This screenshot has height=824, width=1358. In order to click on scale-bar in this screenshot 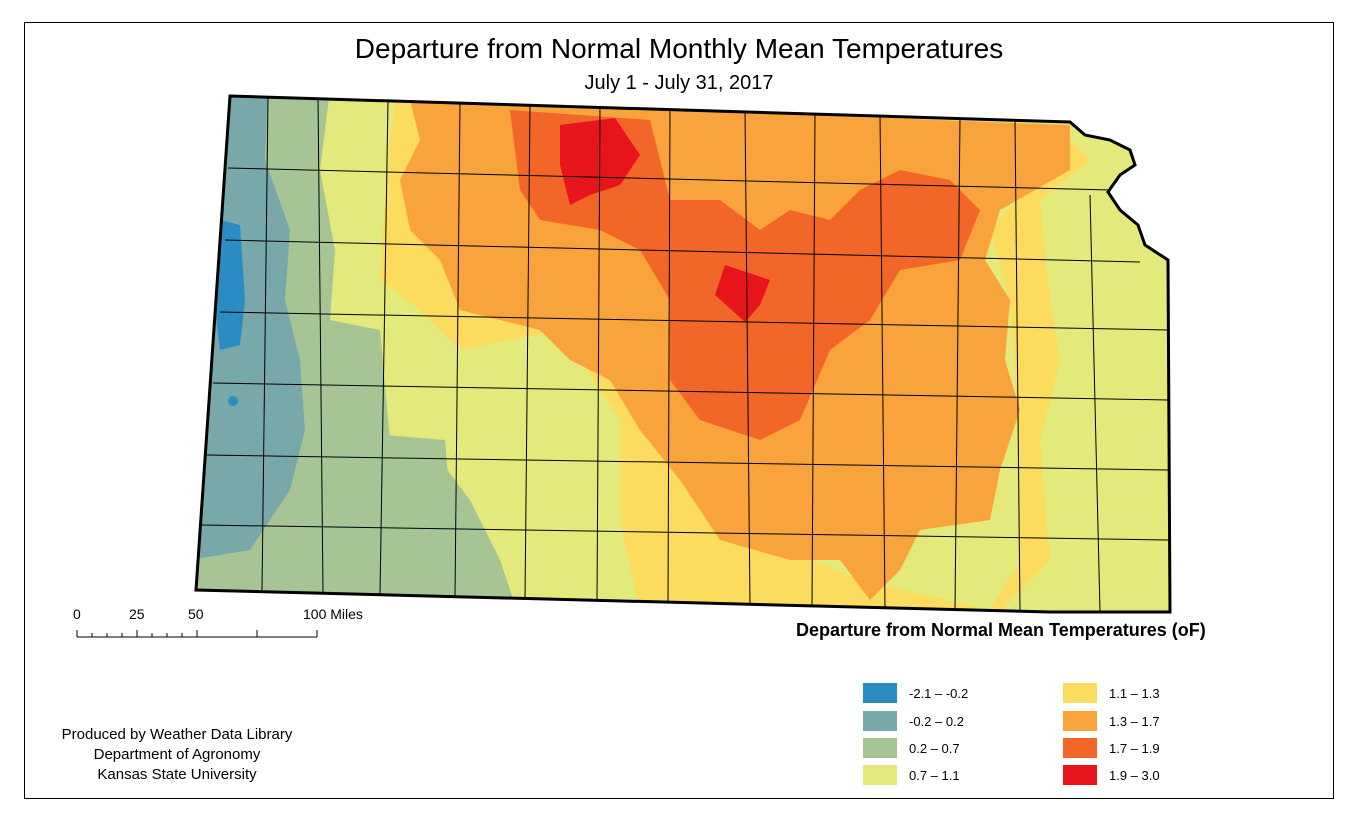, I will do `click(197, 634)`.